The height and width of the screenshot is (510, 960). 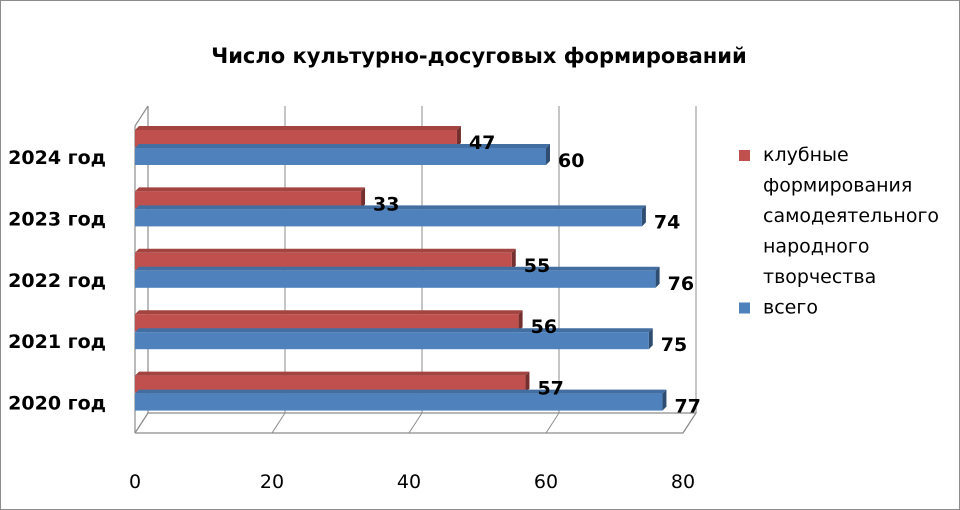 What do you see at coordinates (272, 482) in the screenshot?
I see `x-tick-label: 20` at bounding box center [272, 482].